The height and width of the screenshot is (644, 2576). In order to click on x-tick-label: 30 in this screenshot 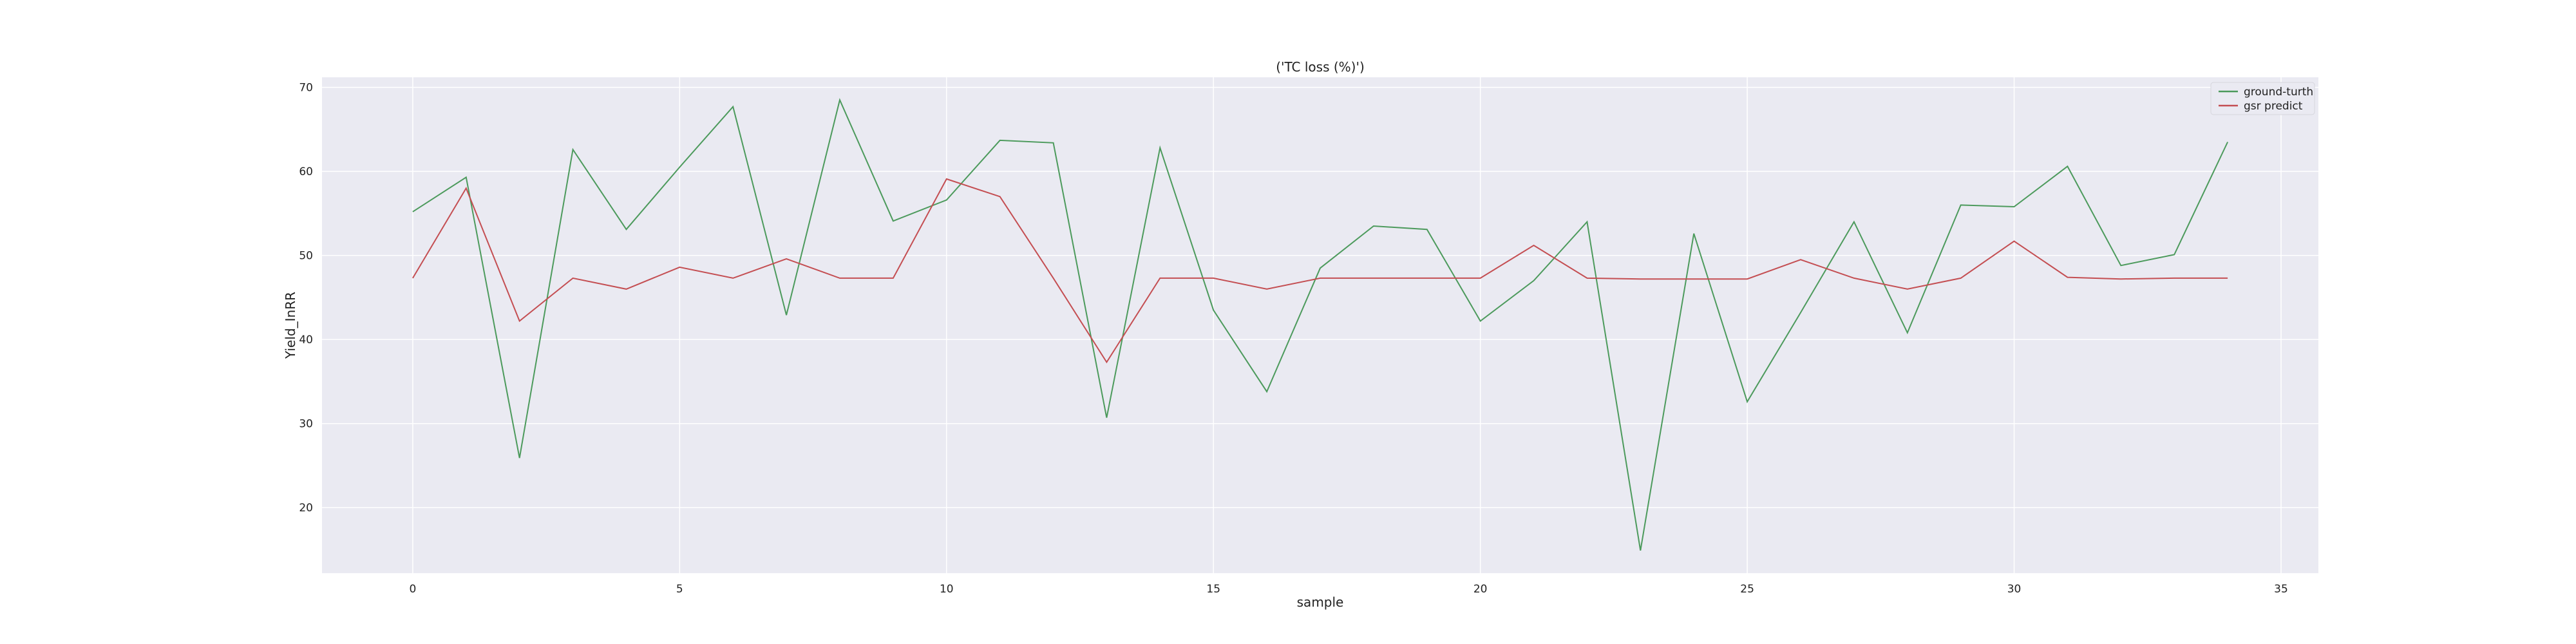, I will do `click(2014, 589)`.